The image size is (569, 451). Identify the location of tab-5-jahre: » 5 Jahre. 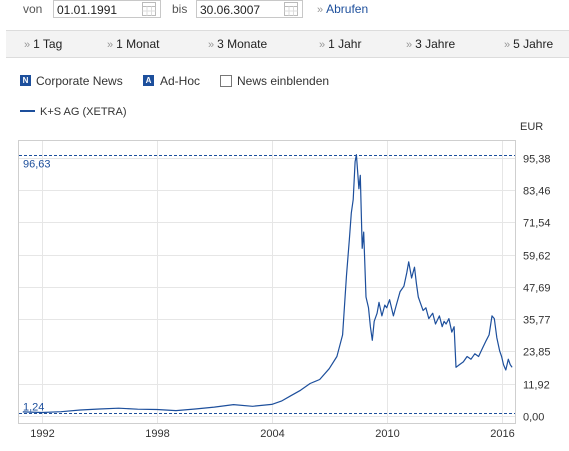
(528, 44).